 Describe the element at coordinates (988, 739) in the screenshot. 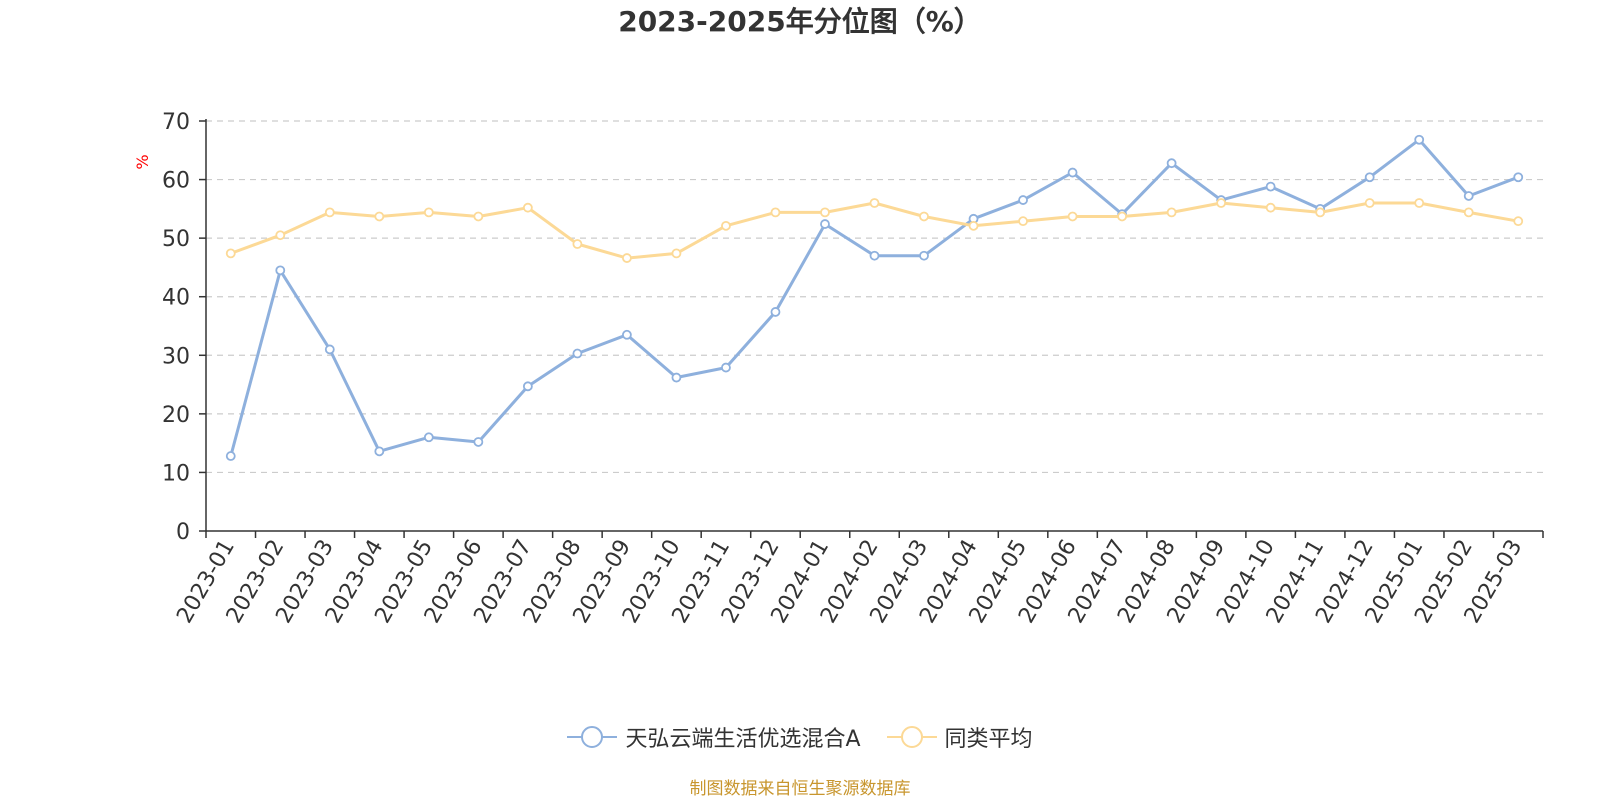

I see `legend-label-average: 同类平均` at that location.